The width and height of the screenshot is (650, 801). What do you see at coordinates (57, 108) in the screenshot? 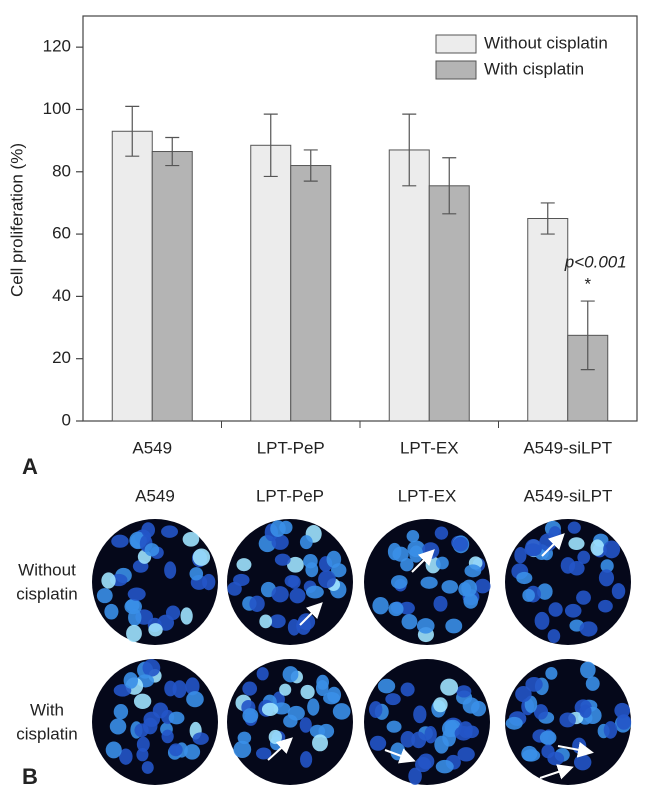
I see `y-tick-label: 100` at bounding box center [57, 108].